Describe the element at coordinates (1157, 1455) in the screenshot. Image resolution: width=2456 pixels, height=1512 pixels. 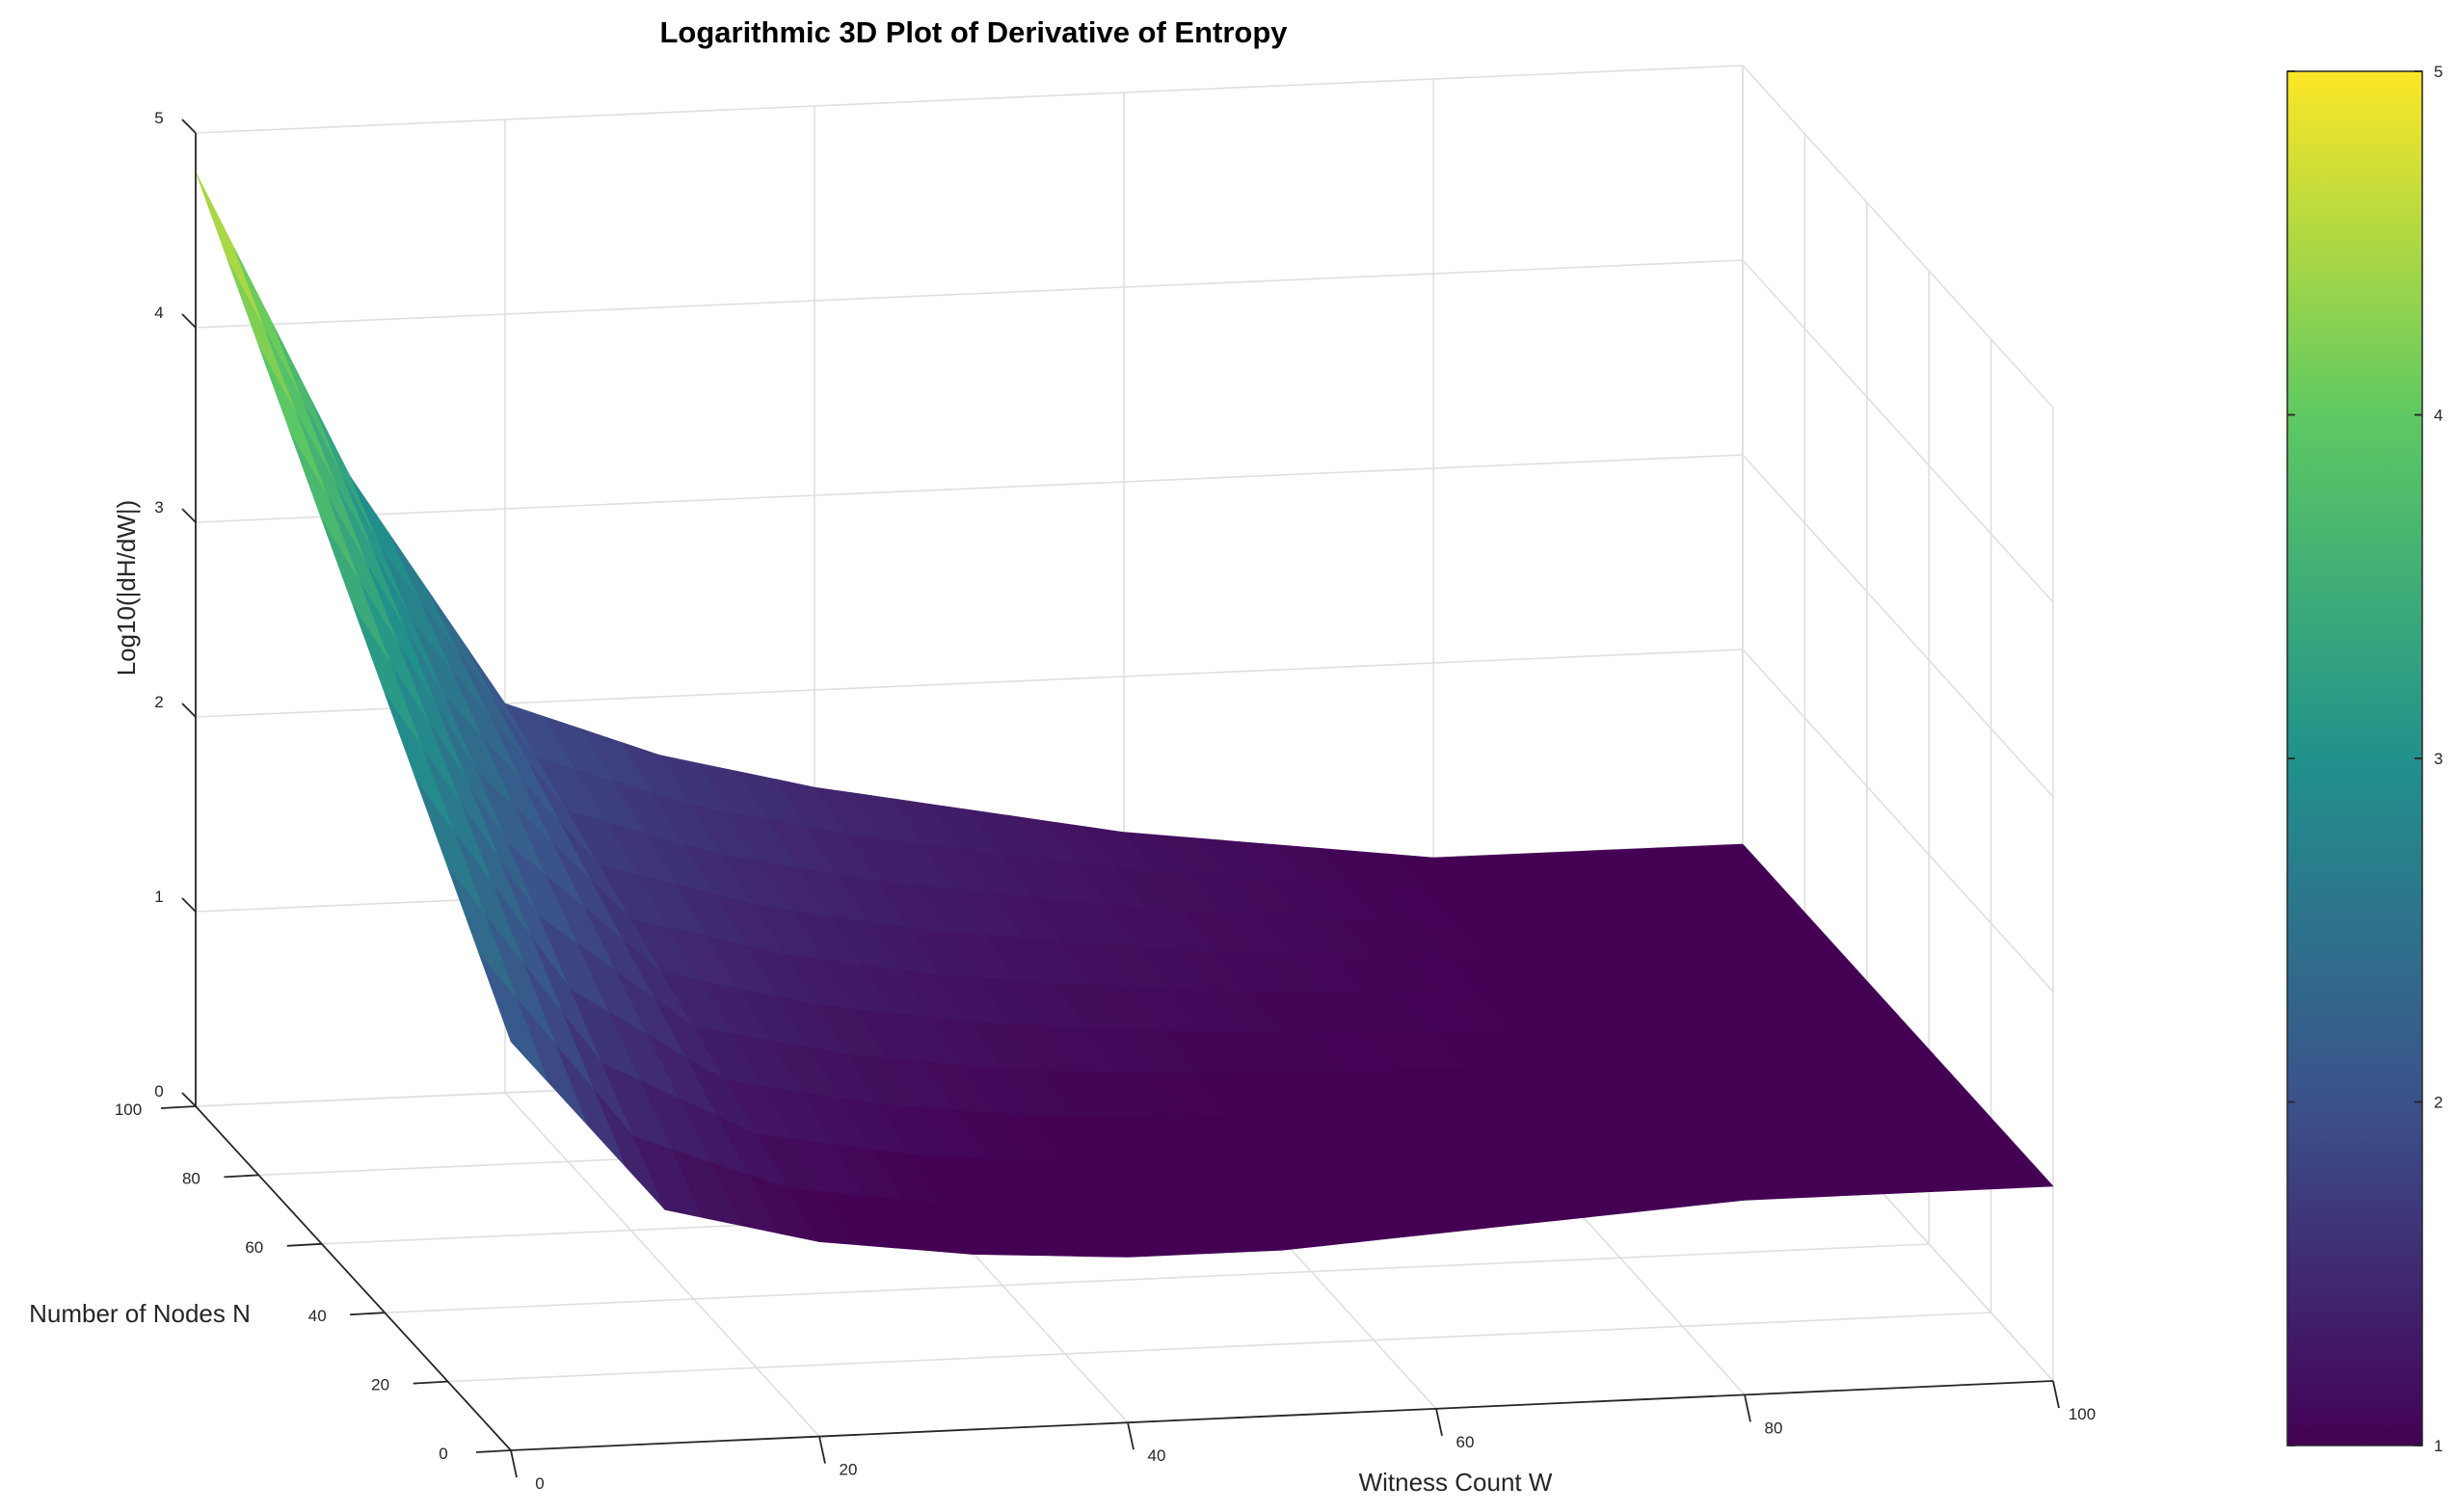
I see `x-tick-label: 40` at that location.